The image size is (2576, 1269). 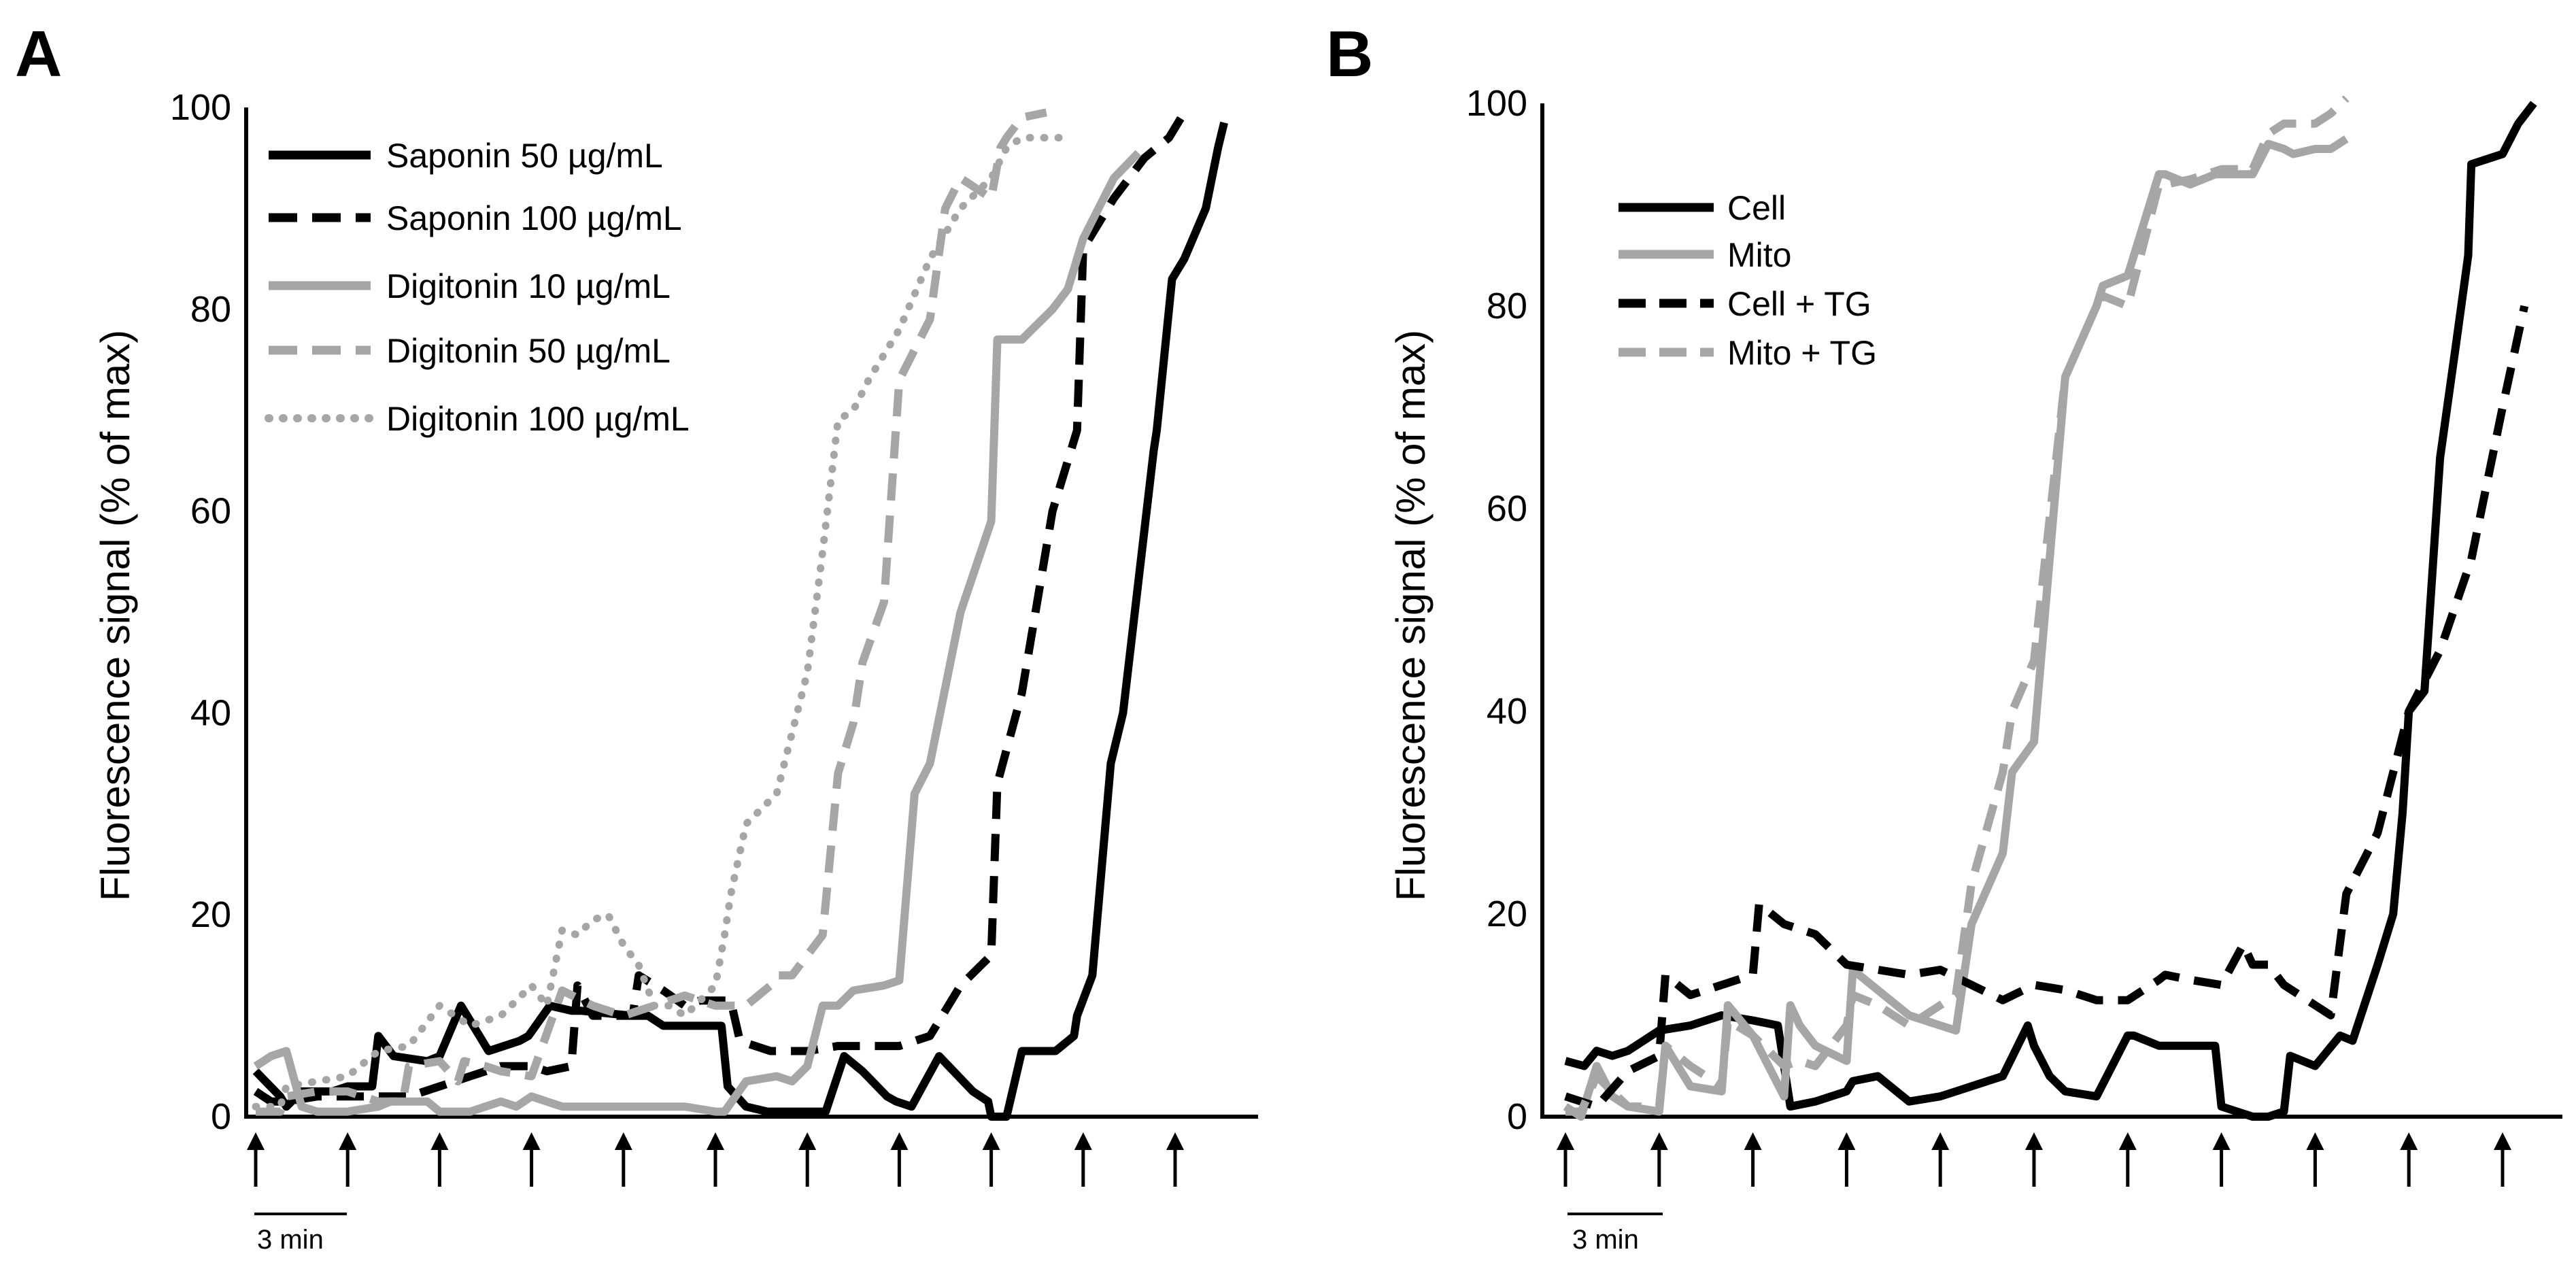 What do you see at coordinates (1802, 353) in the screenshot?
I see `legend-label-mito-tg: Mito + TG` at bounding box center [1802, 353].